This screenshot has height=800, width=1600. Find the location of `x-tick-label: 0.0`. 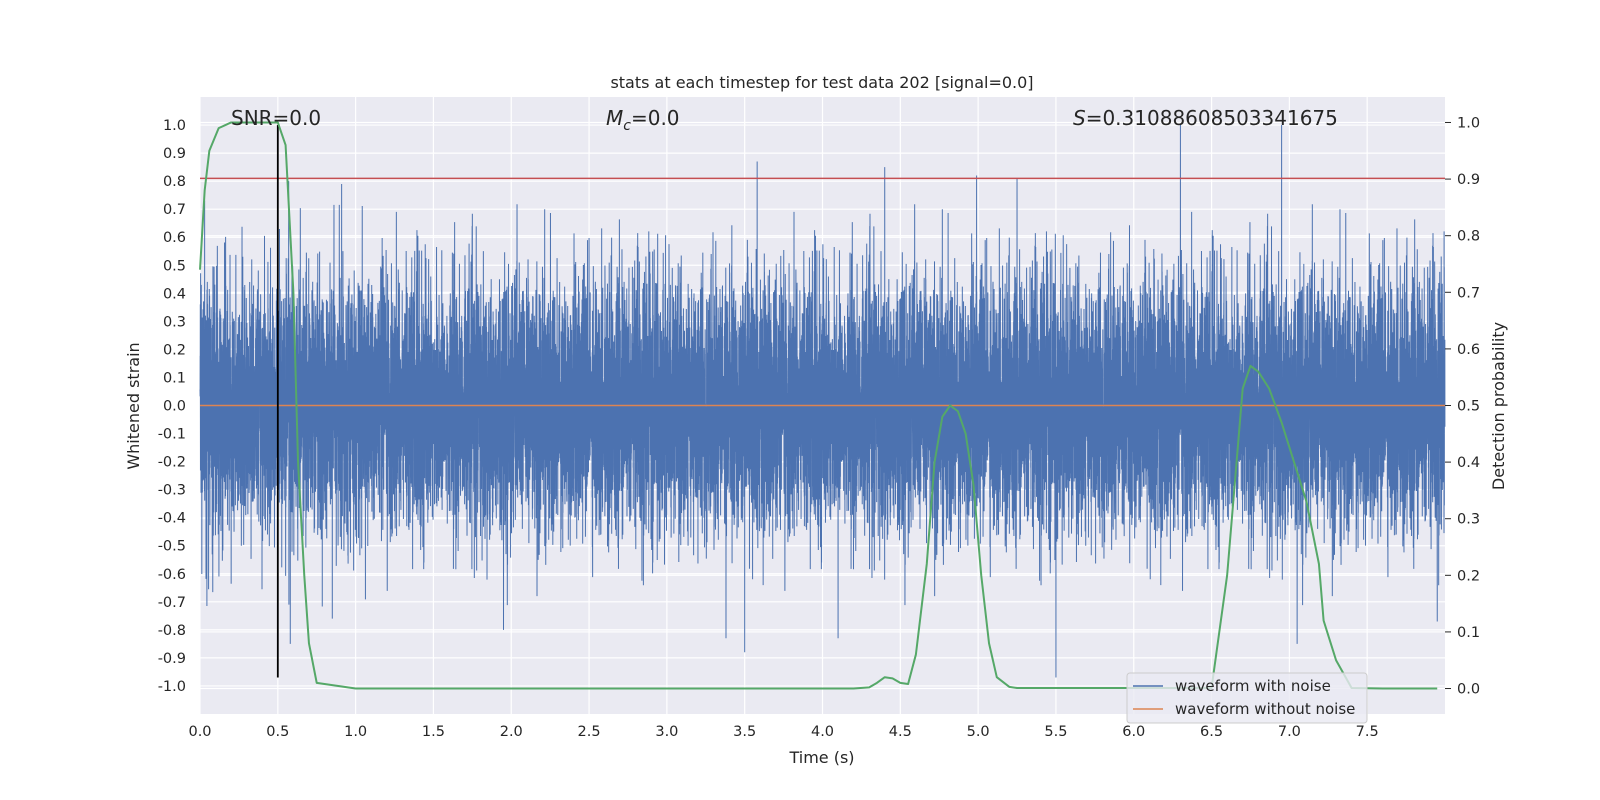

x-tick-label: 0.0 is located at coordinates (199, 732).